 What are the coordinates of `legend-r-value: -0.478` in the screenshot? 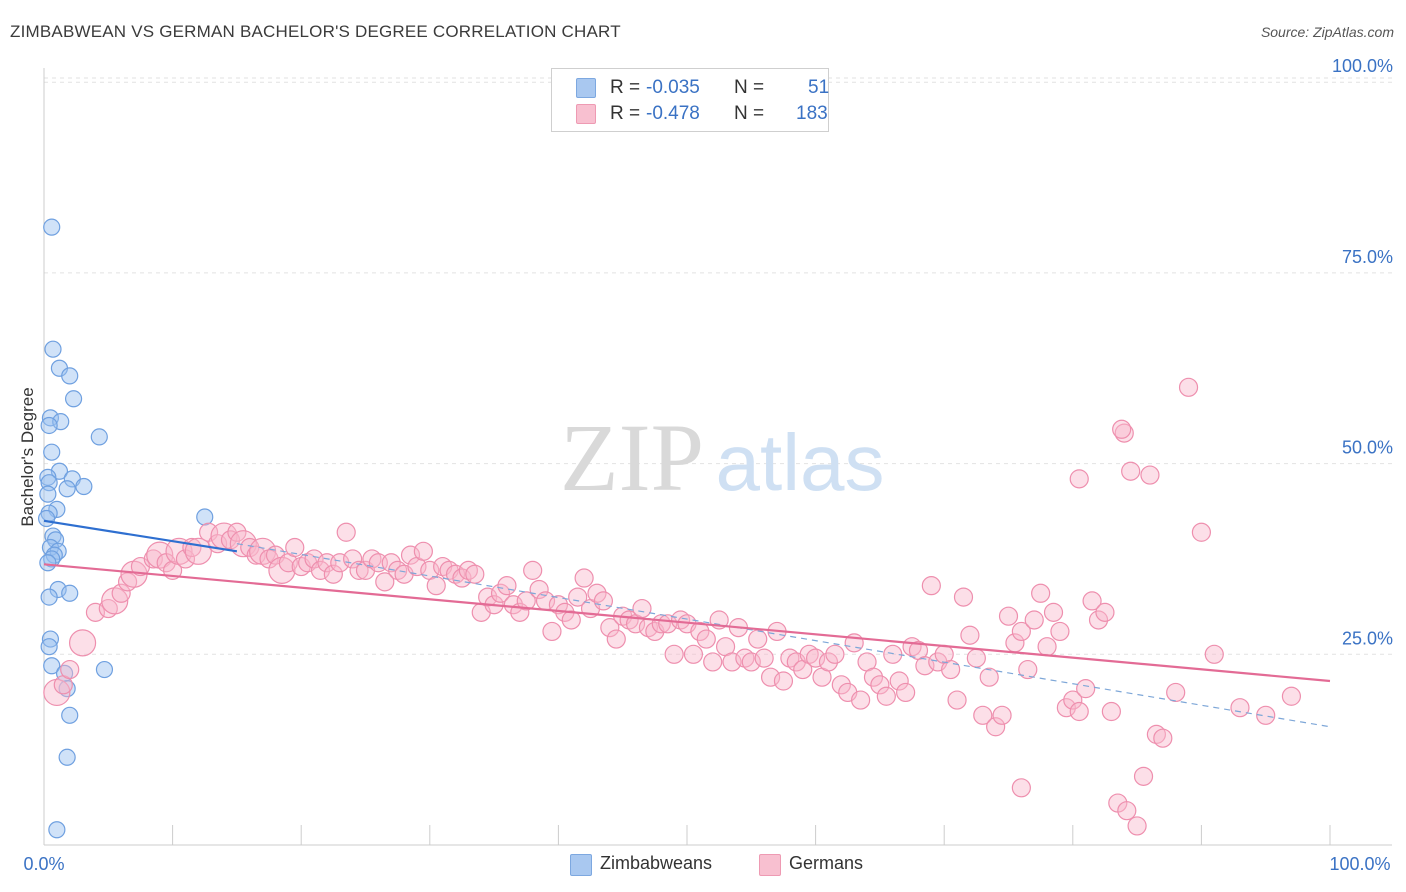 It's located at (673, 113).